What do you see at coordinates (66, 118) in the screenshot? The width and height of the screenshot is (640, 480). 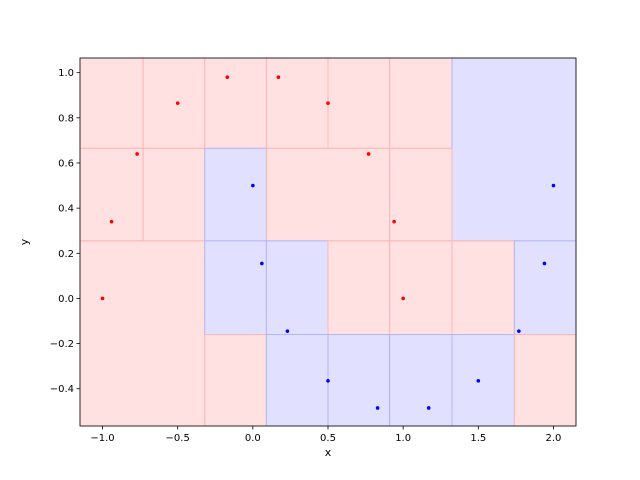 I see `y-tick-label: 0.8` at bounding box center [66, 118].